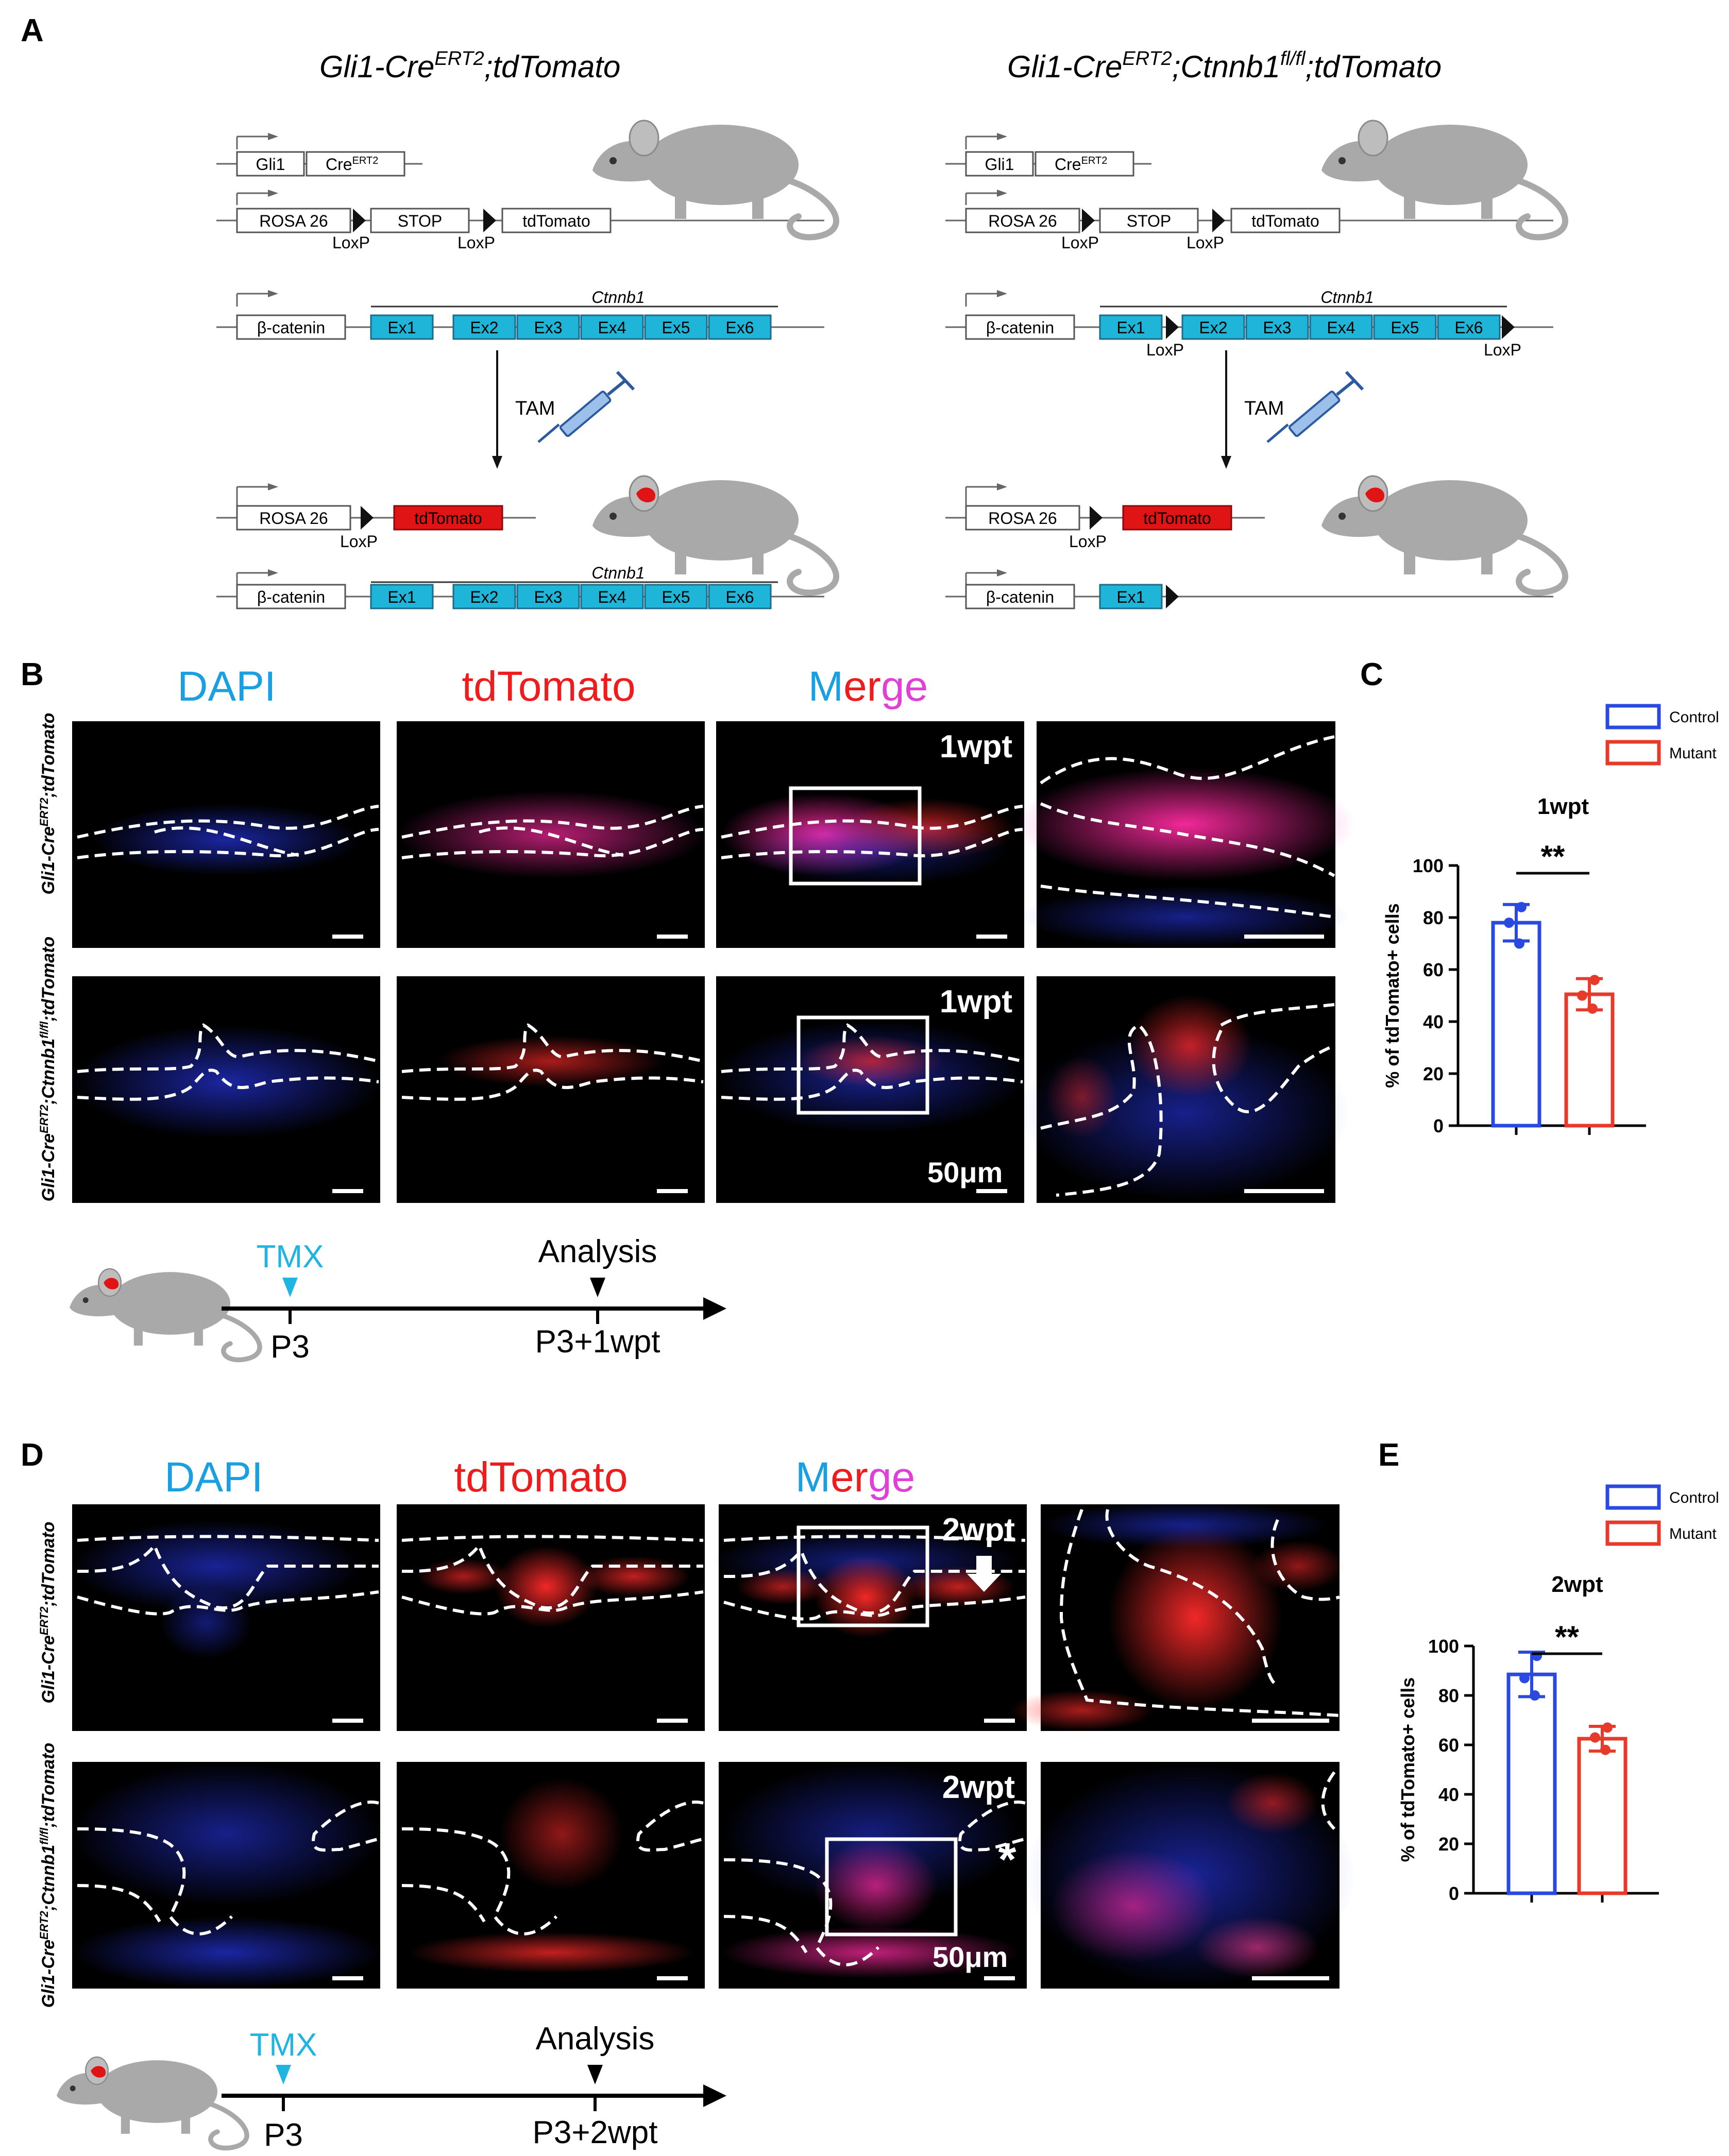 The height and width of the screenshot is (2156, 1729). What do you see at coordinates (48, 1875) in the screenshot?
I see `row-label-mutant: Gli1-CreERT2;Ctnnb1fl/fl;tdTomato` at bounding box center [48, 1875].